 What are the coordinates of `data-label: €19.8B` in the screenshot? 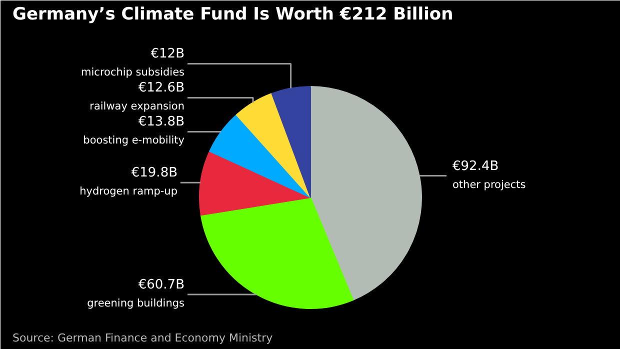 It's located at (154, 173).